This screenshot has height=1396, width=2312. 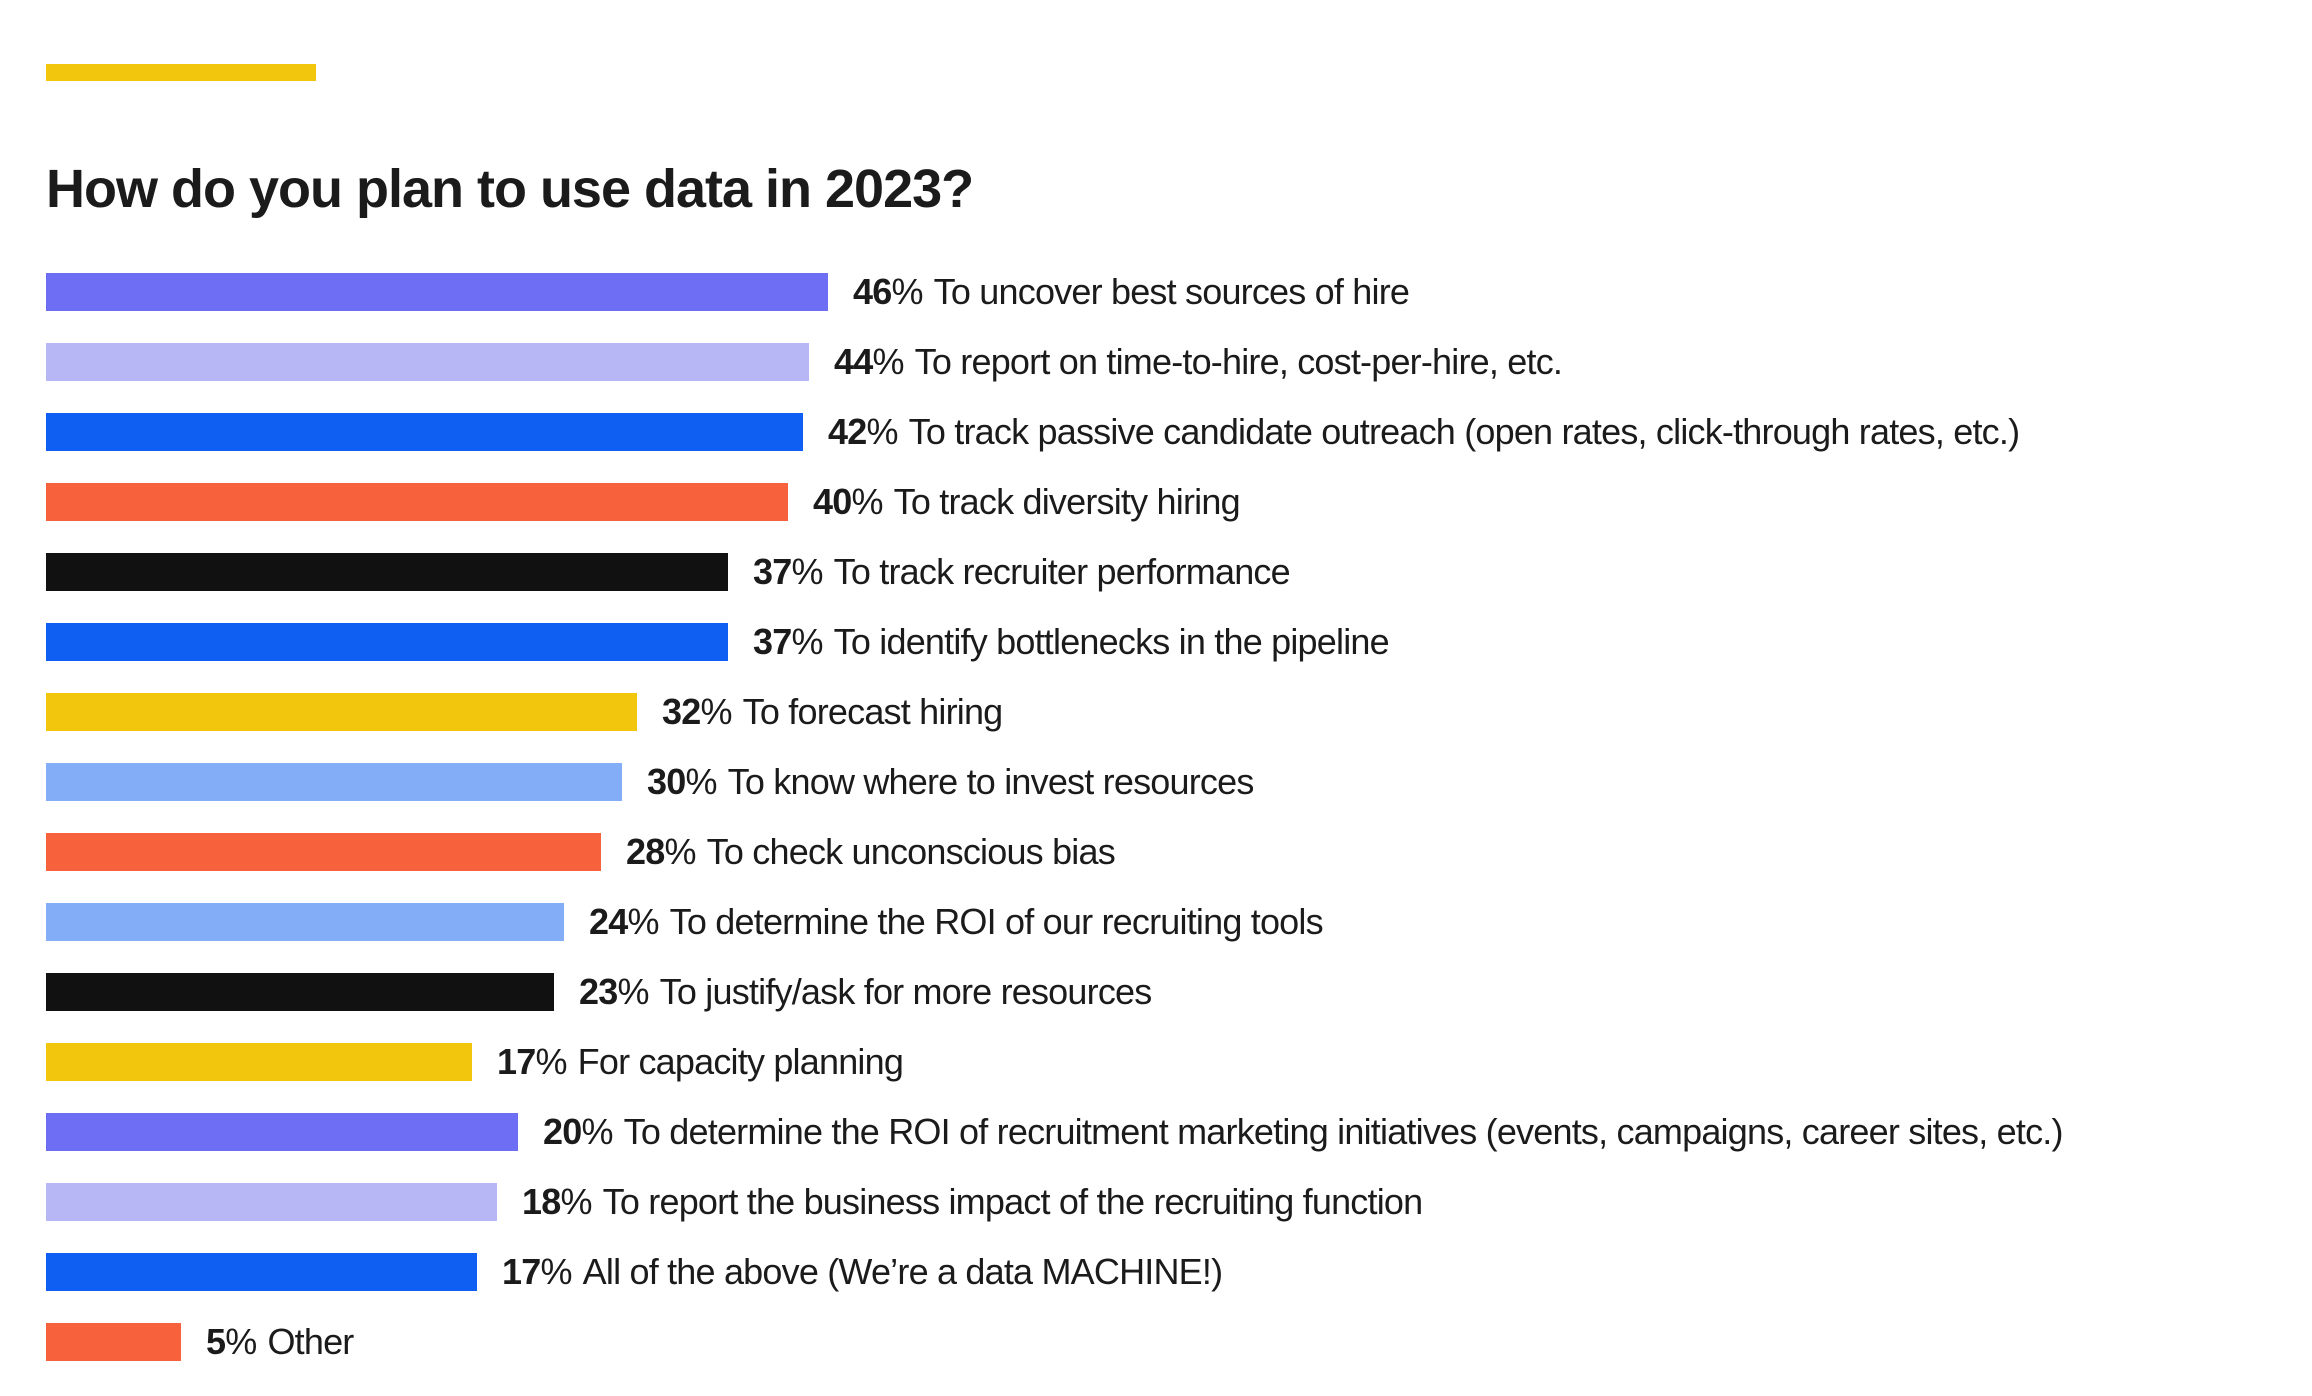 What do you see at coordinates (1179, 992) in the screenshot?
I see `bar-row: 23% To justify/ask for more resources` at bounding box center [1179, 992].